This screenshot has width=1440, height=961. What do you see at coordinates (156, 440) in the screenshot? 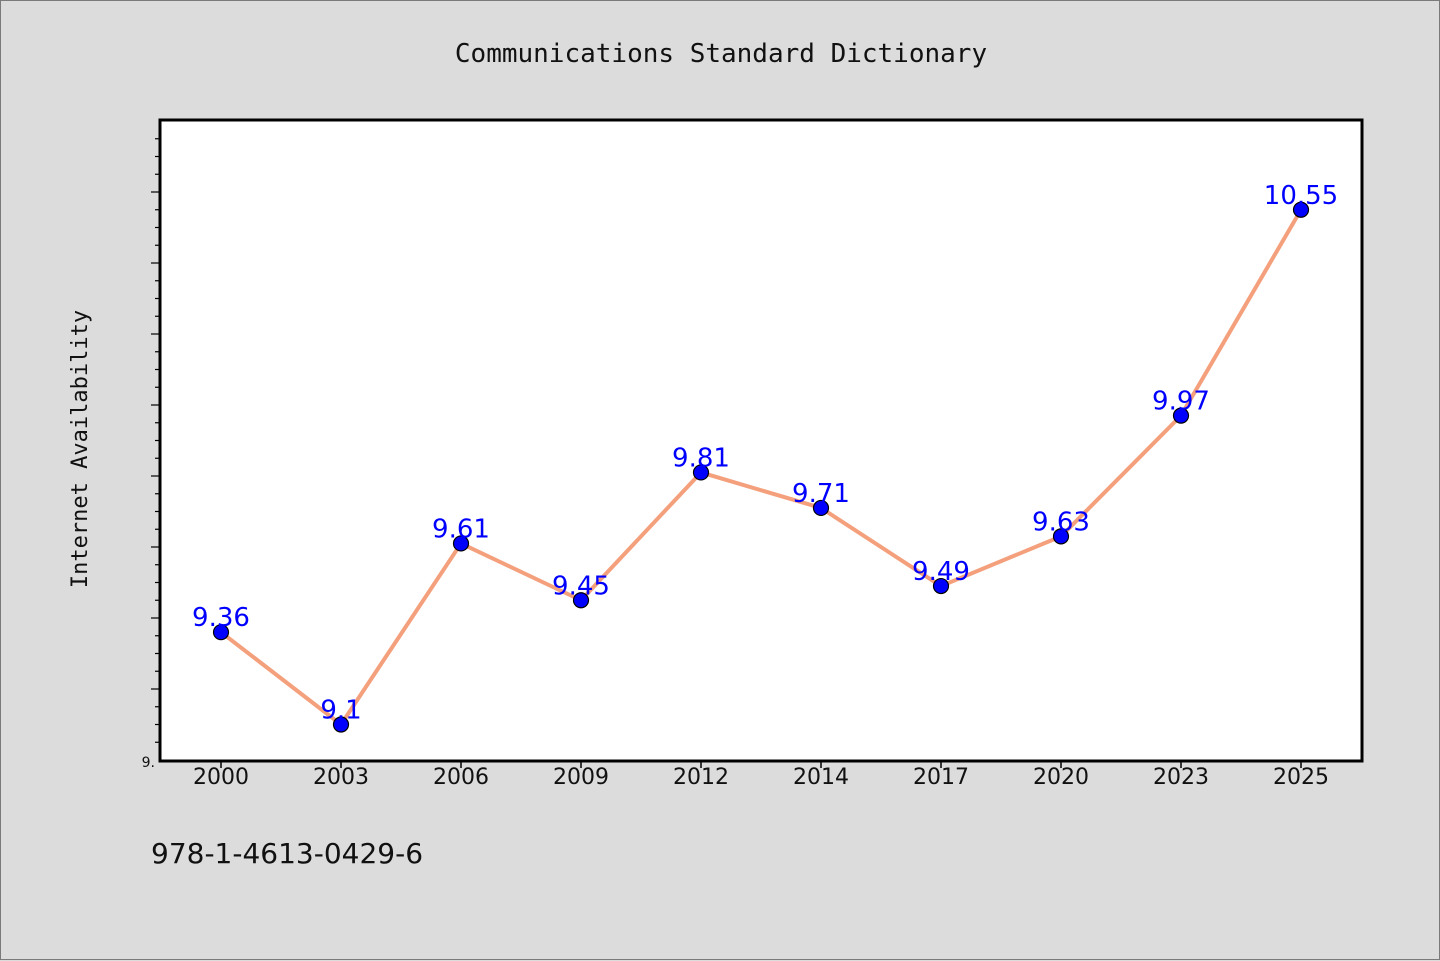
I see `y-axis-ticks` at bounding box center [156, 440].